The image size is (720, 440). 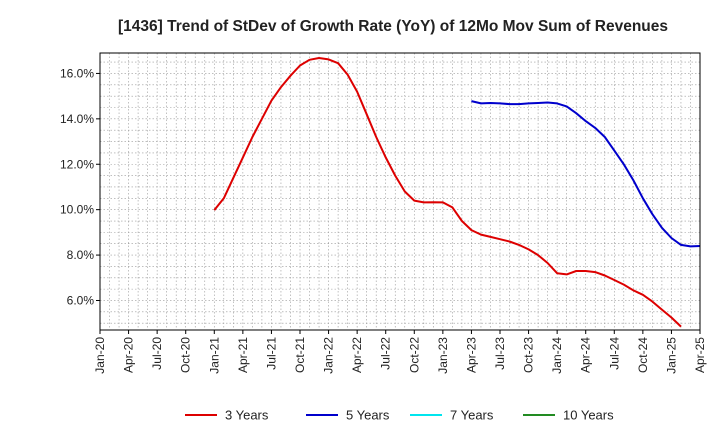 What do you see at coordinates (500, 353) in the screenshot?
I see `x-tick-label: Jul-23` at bounding box center [500, 353].